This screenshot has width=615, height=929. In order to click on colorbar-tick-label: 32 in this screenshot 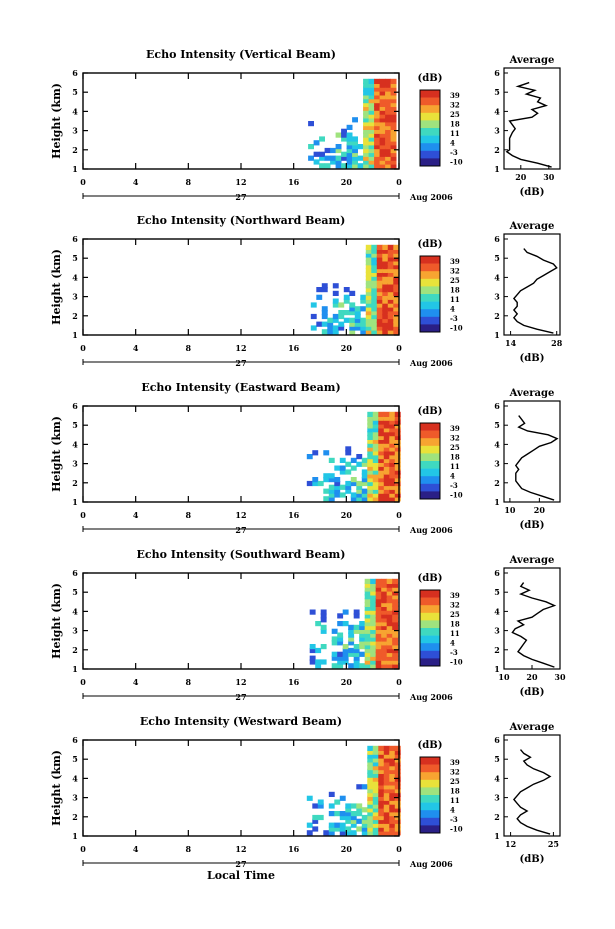, I will do `click(455, 604)`.